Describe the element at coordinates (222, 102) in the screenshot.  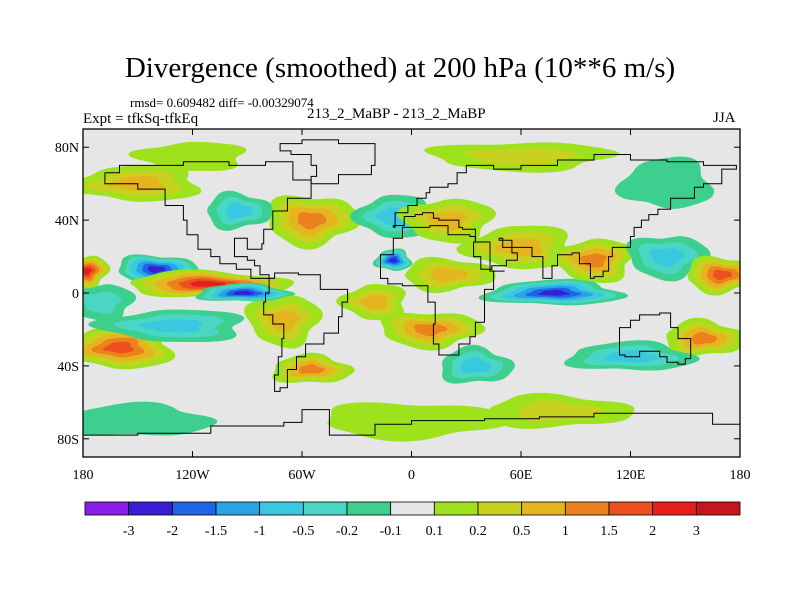
I see `rmsd-label: rmsd= 0.609482 diff= -0.00329074` at that location.